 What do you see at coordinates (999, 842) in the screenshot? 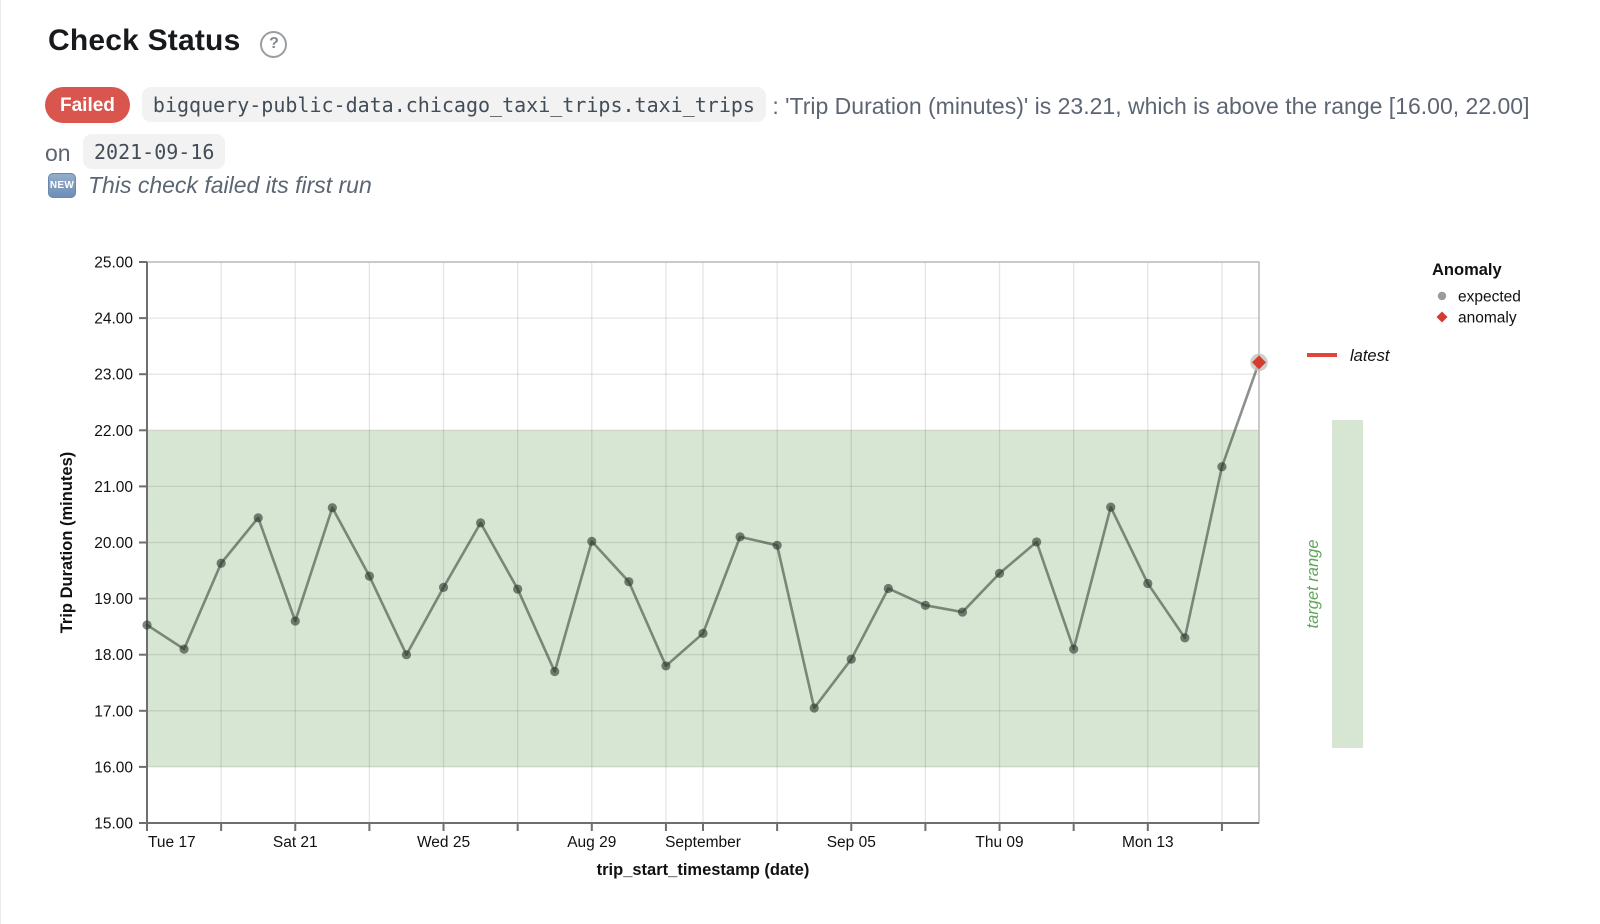
I see `x-tick-label: Thu 09` at bounding box center [999, 842].